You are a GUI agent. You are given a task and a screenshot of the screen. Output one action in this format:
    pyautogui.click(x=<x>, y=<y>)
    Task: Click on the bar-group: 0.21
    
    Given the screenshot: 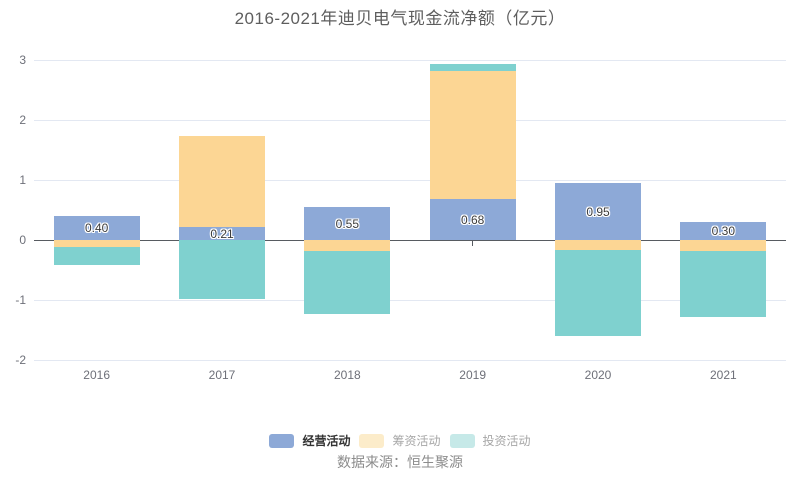 What is the action you would take?
    pyautogui.click(x=222, y=210)
    